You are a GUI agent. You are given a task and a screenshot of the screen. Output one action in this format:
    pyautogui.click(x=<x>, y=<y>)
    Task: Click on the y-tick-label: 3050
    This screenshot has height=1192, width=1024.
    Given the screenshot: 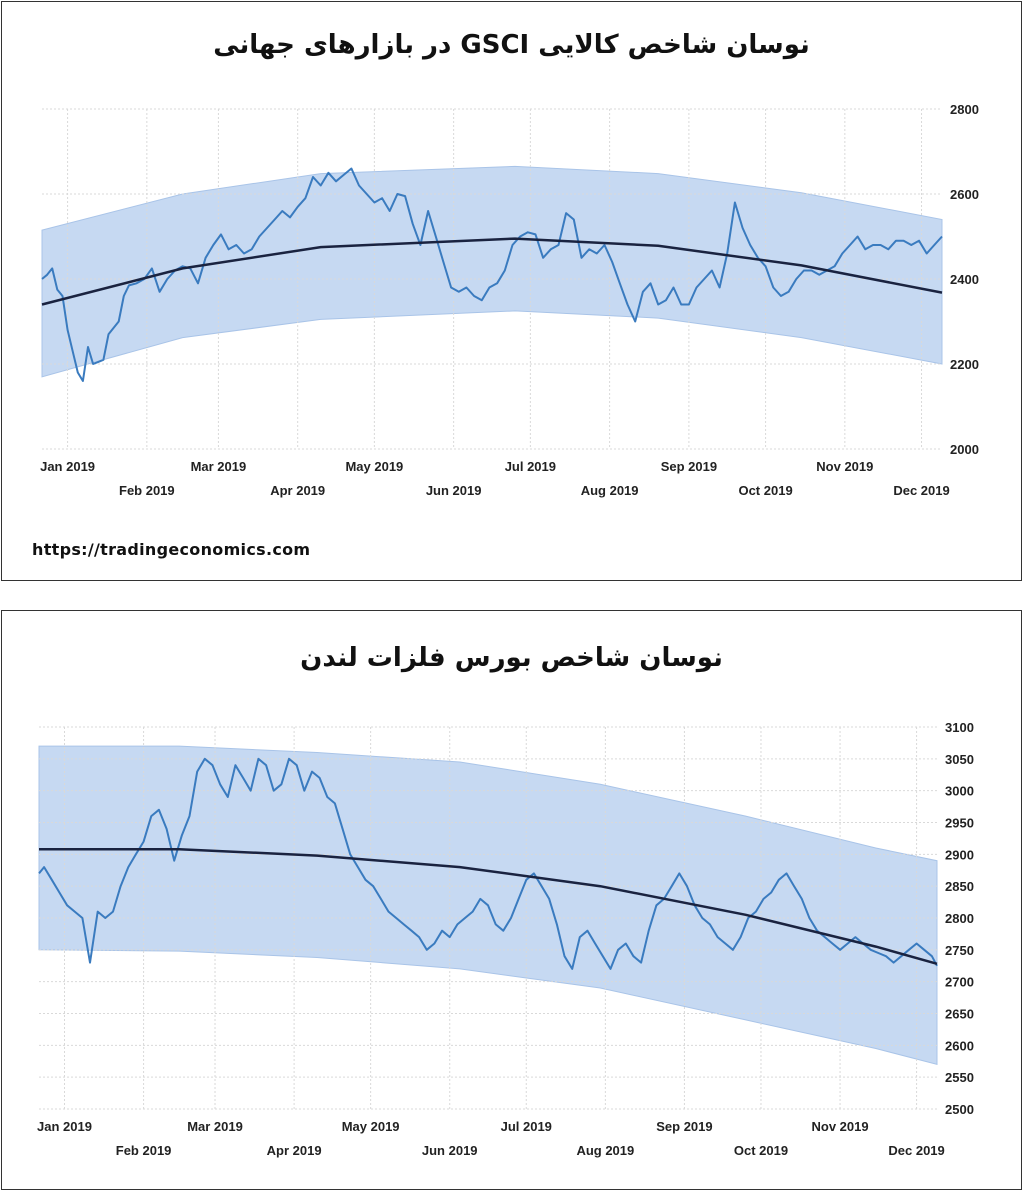 What is the action you would take?
    pyautogui.click(x=959, y=759)
    